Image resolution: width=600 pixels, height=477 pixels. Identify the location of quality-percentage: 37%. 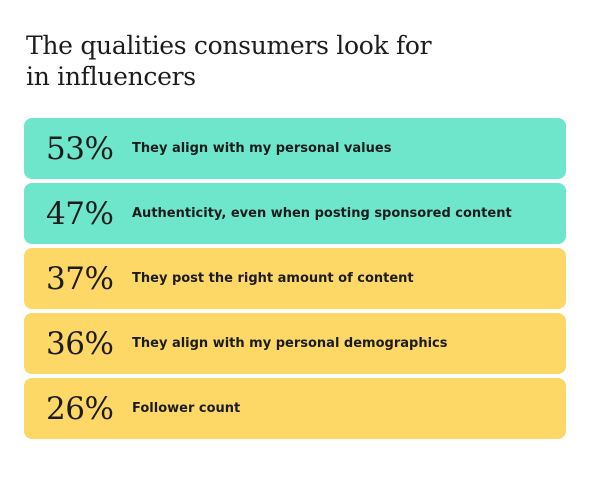
(80, 278).